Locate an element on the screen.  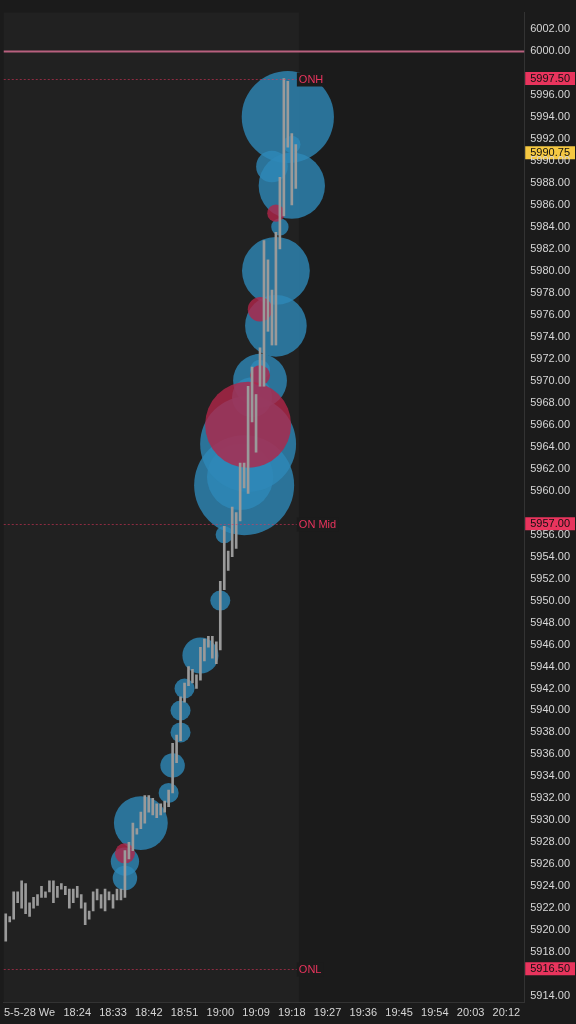
y-tick-label: 5930.00 is located at coordinates (550, 819).